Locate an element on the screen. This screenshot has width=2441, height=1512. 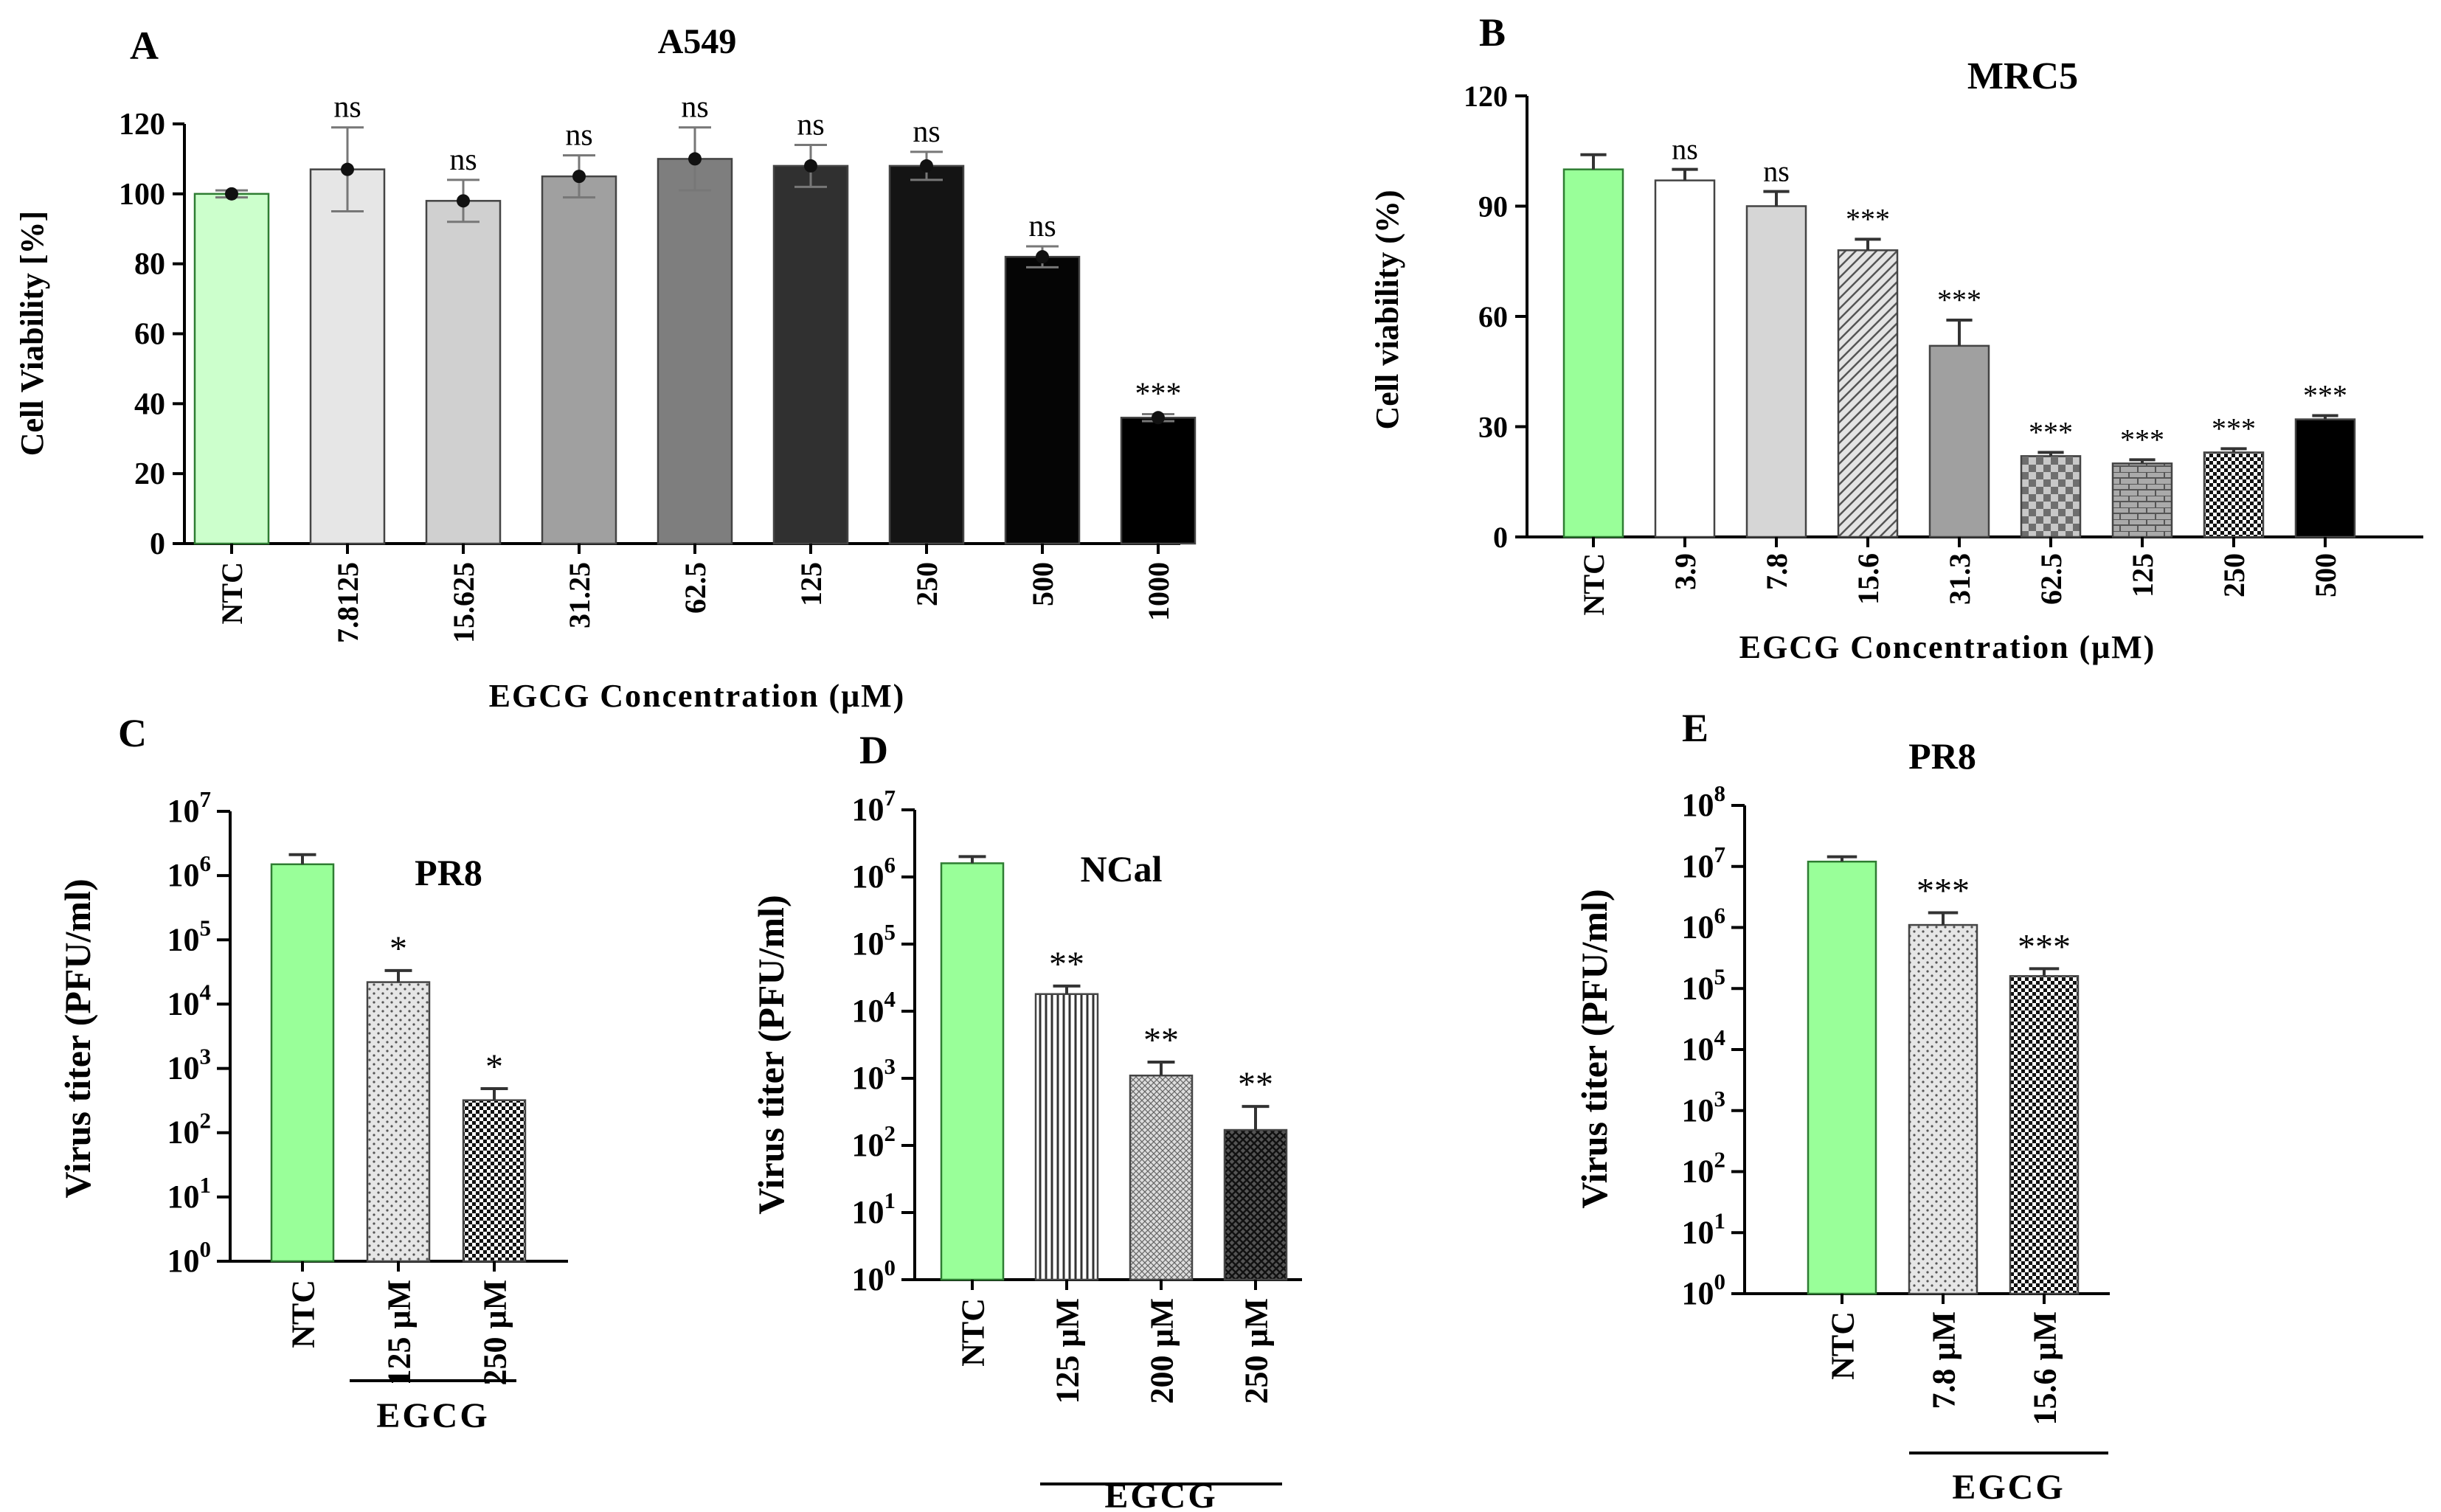
x-tick-label: 1000 is located at coordinates (1159, 591).